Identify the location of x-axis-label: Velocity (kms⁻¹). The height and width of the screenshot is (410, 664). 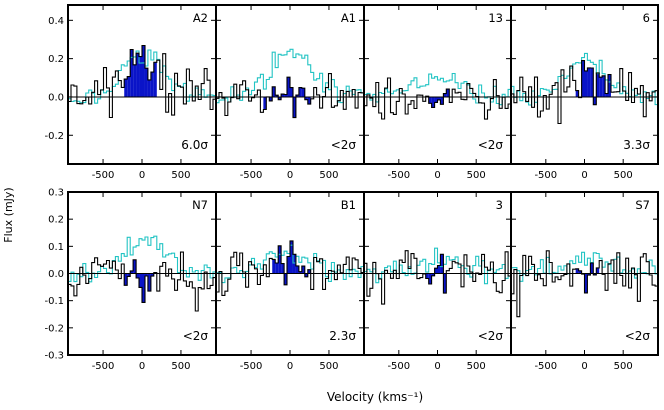
(375, 397).